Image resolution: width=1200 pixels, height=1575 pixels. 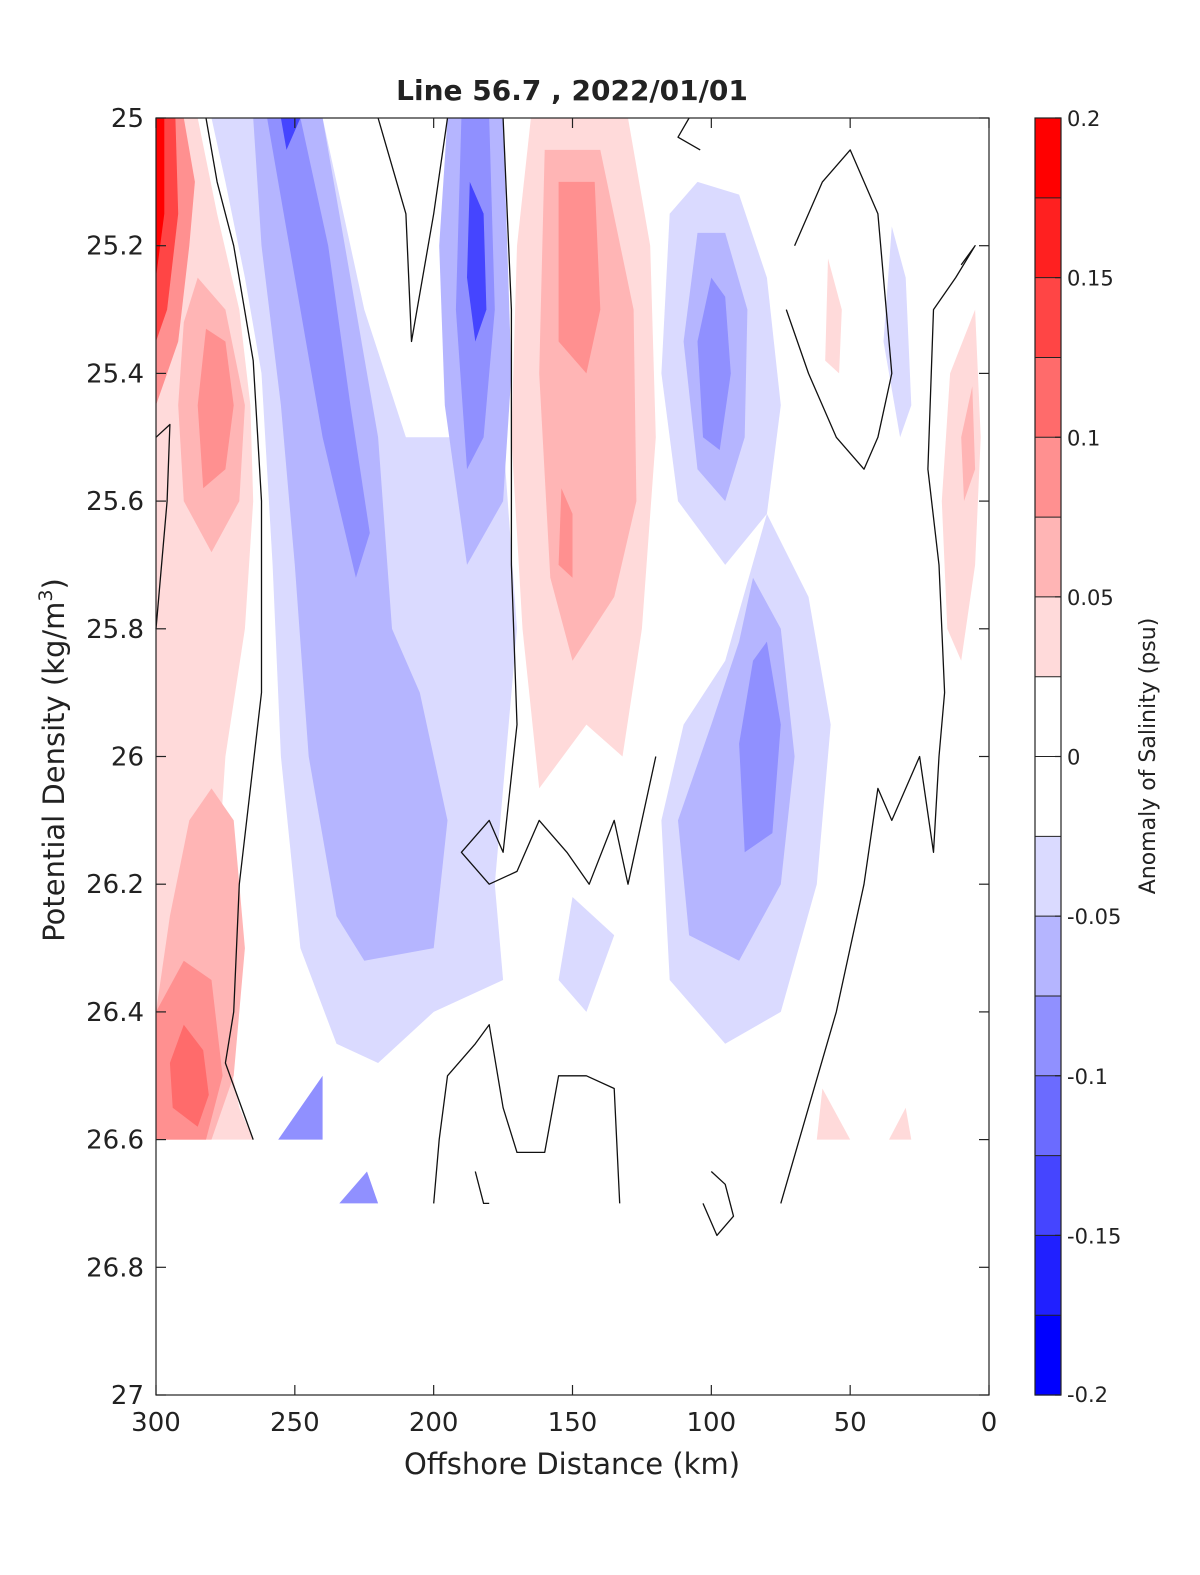 What do you see at coordinates (127, 1396) in the screenshot?
I see `y-tick-label: 27` at bounding box center [127, 1396].